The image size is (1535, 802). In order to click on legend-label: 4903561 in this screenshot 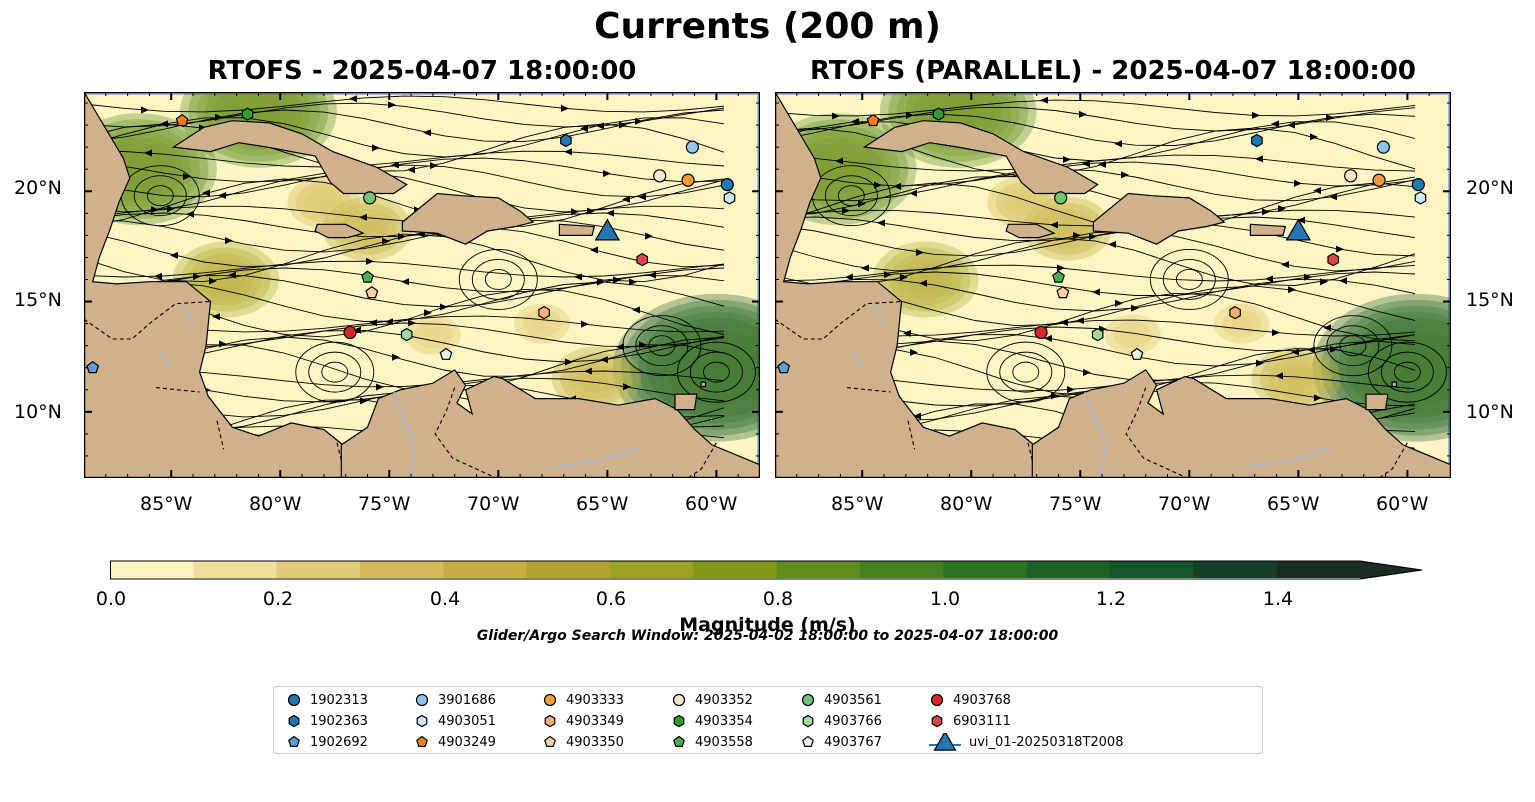, I will do `click(853, 700)`.